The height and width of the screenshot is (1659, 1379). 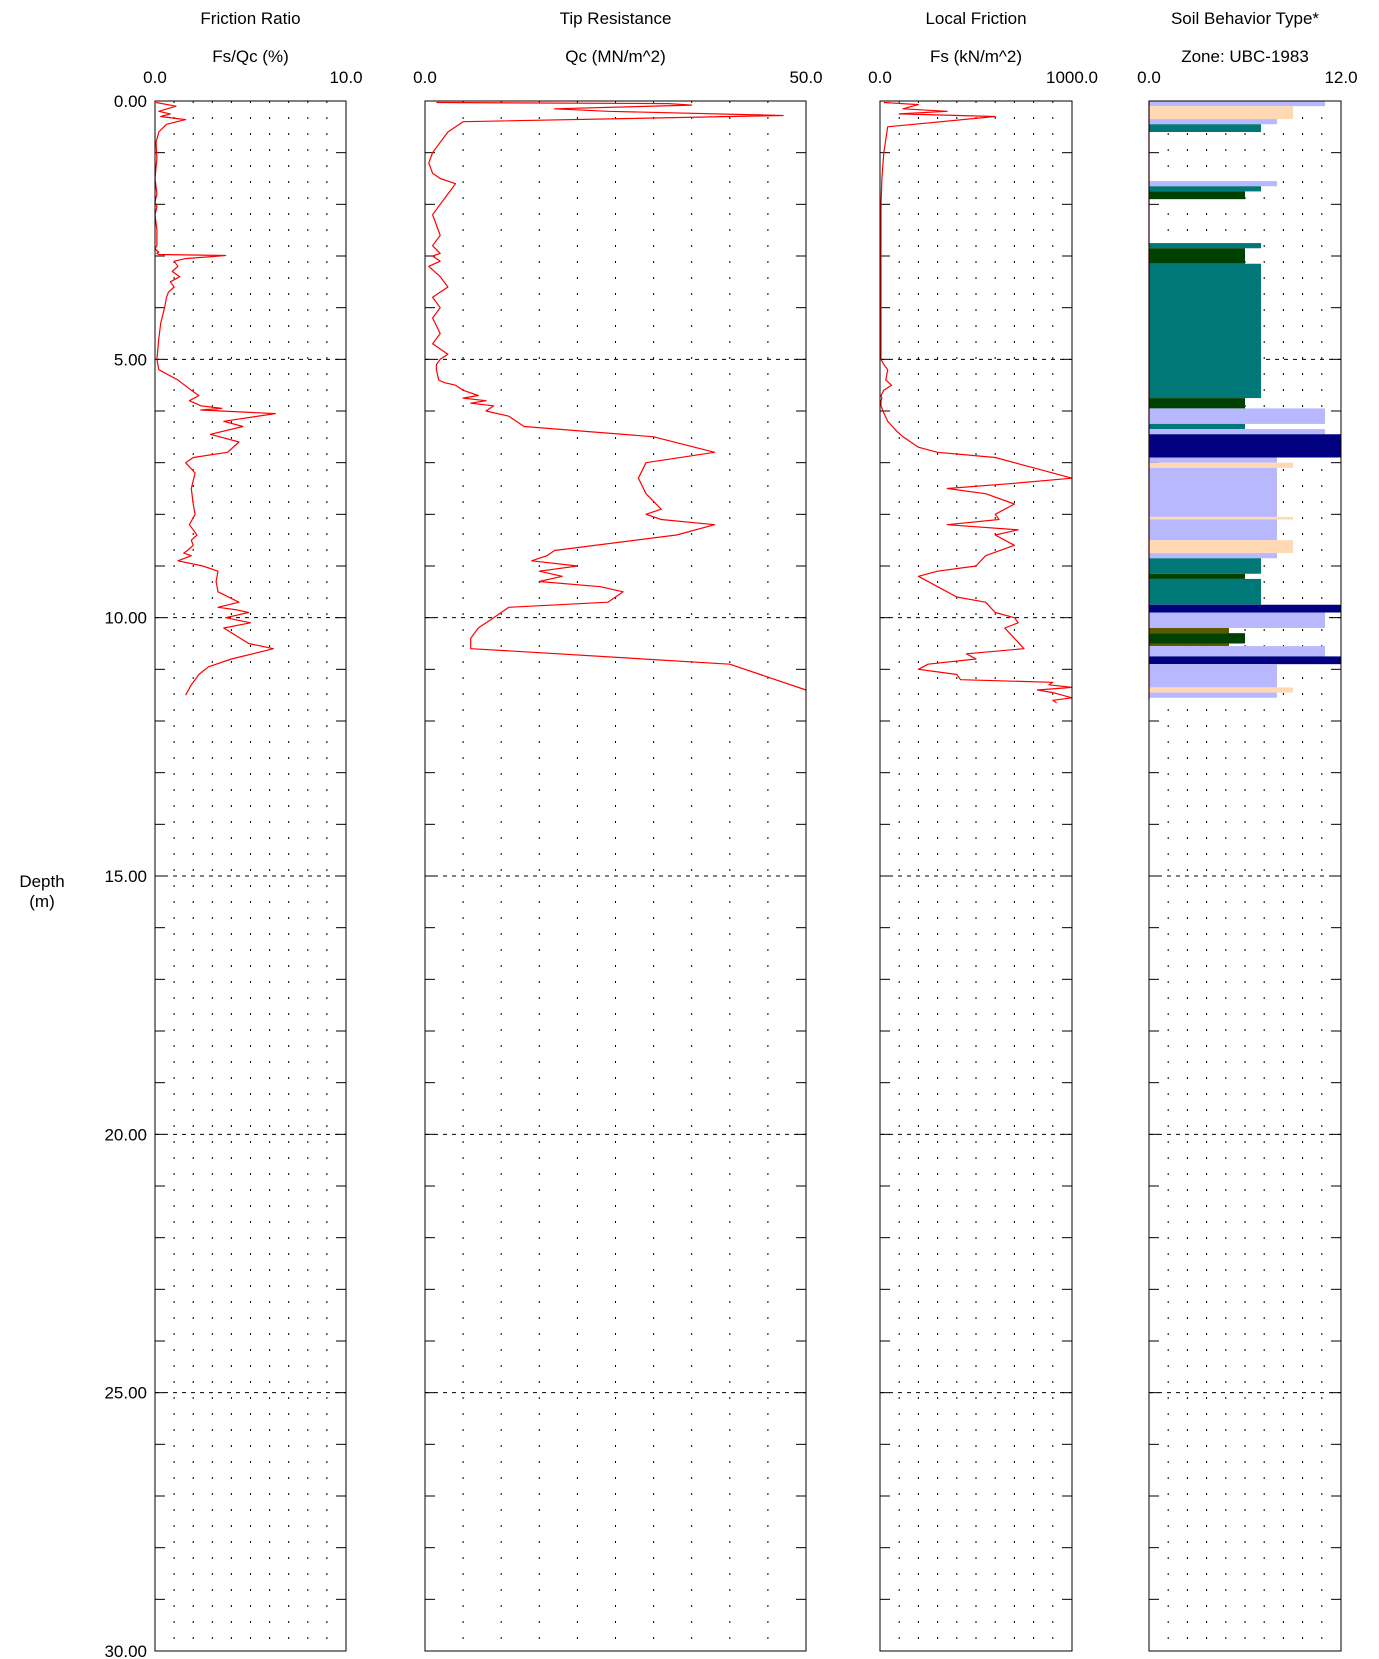 What do you see at coordinates (130, 101) in the screenshot?
I see `depth-tick-label: 0.00` at bounding box center [130, 101].